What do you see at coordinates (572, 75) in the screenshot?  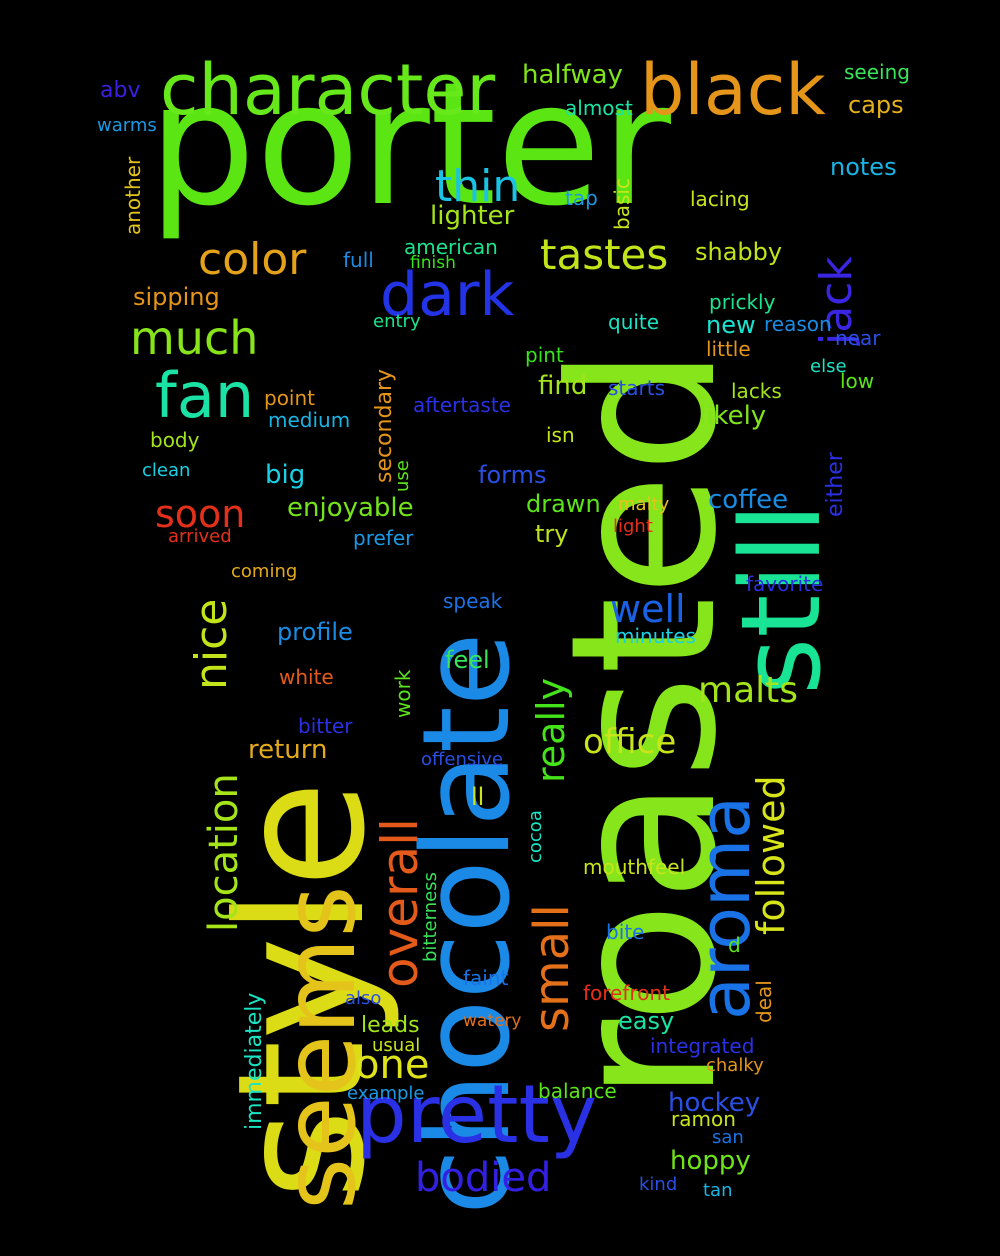 I see `word-halfway: halfway` at bounding box center [572, 75].